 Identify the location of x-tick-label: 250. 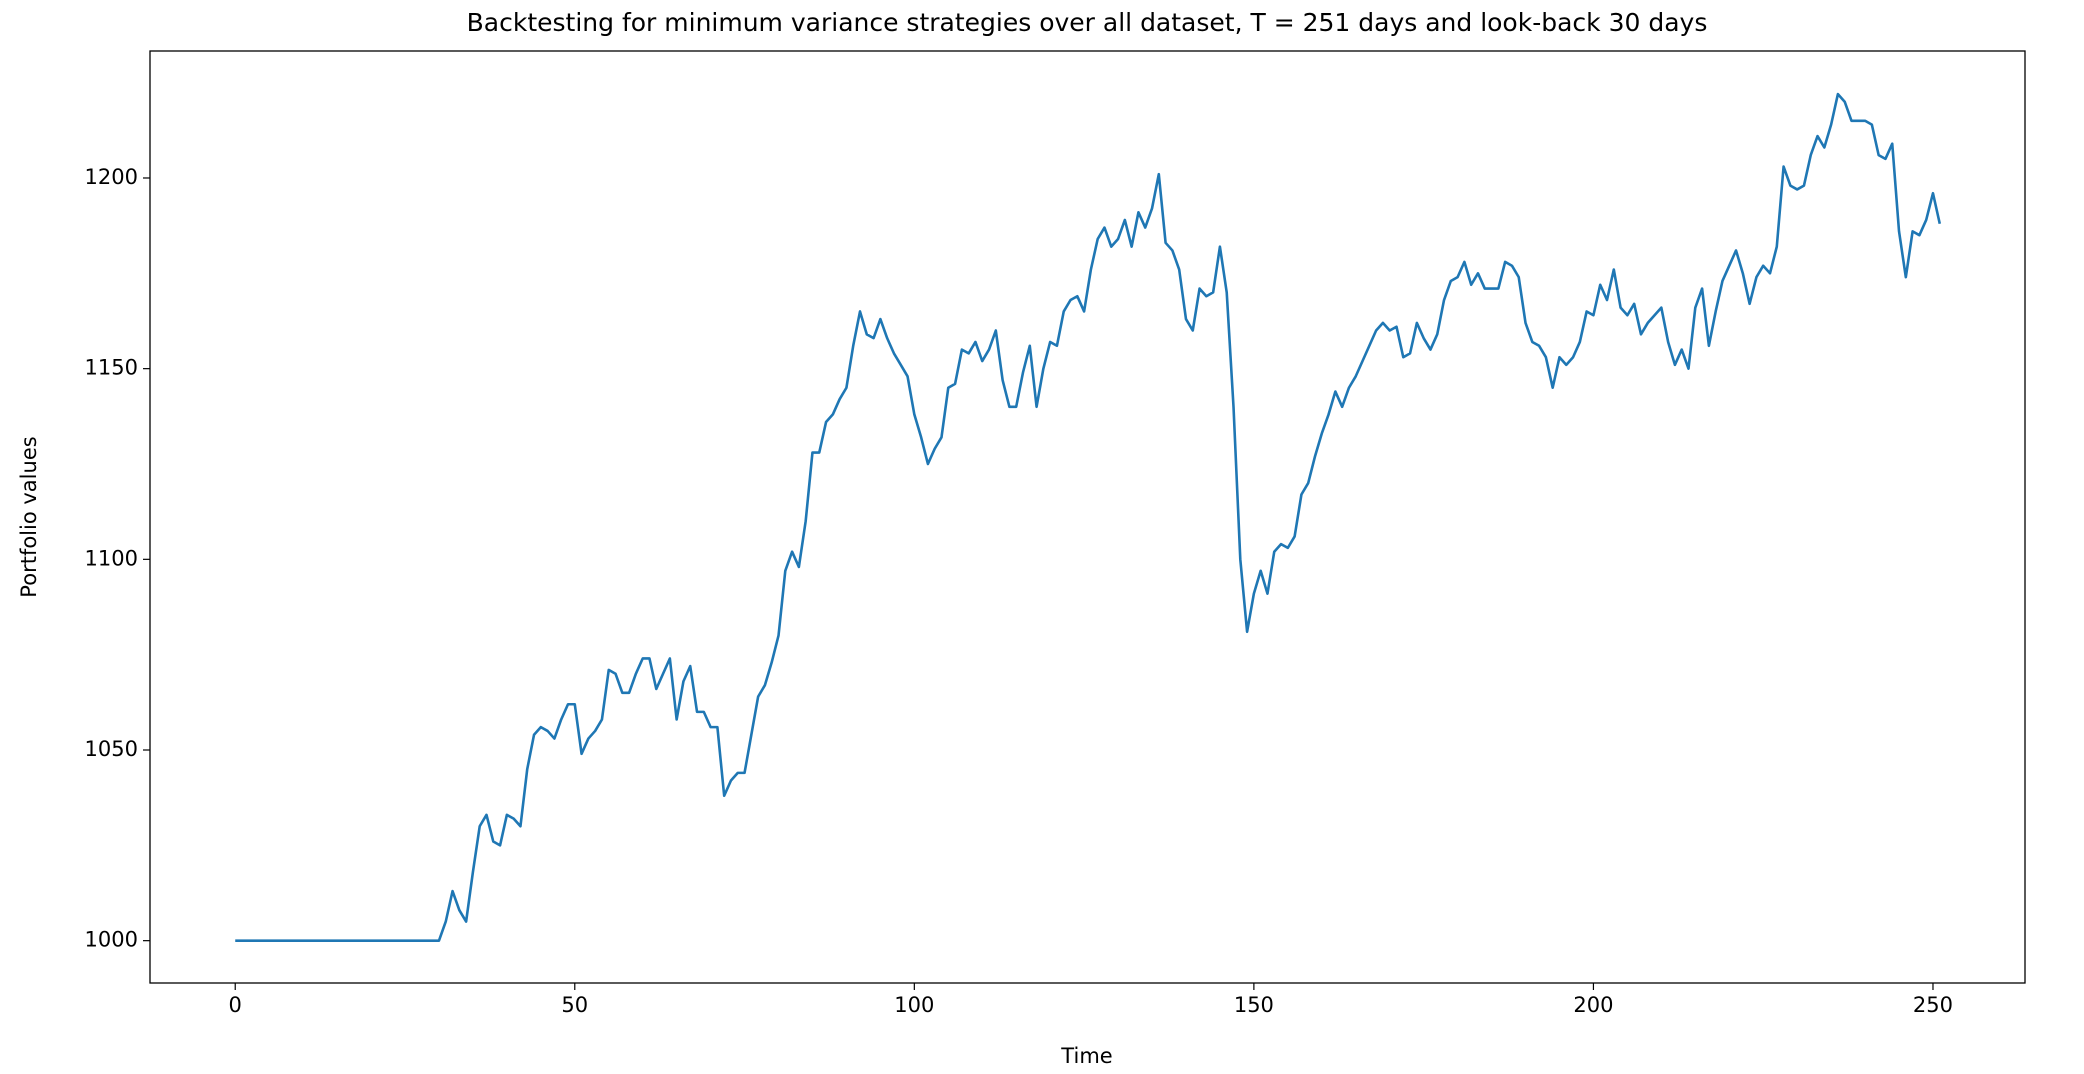
(1933, 1005).